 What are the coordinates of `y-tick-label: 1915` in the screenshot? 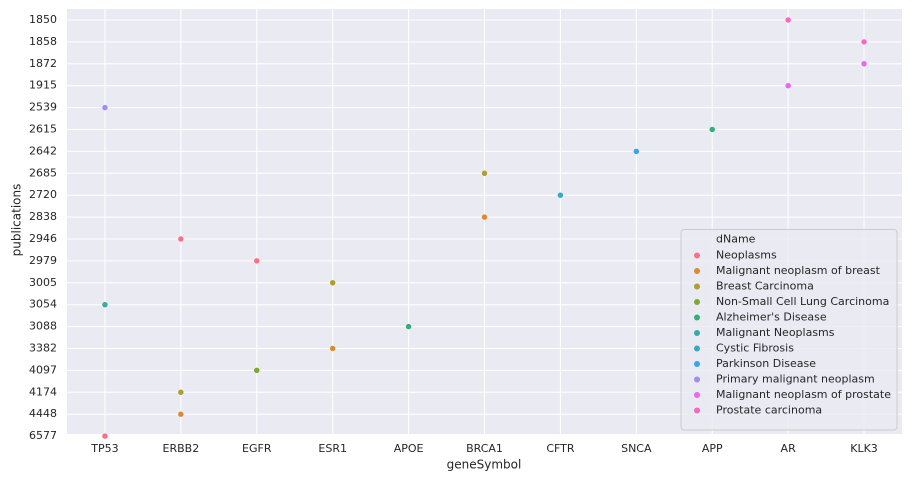 It's located at (43, 85).